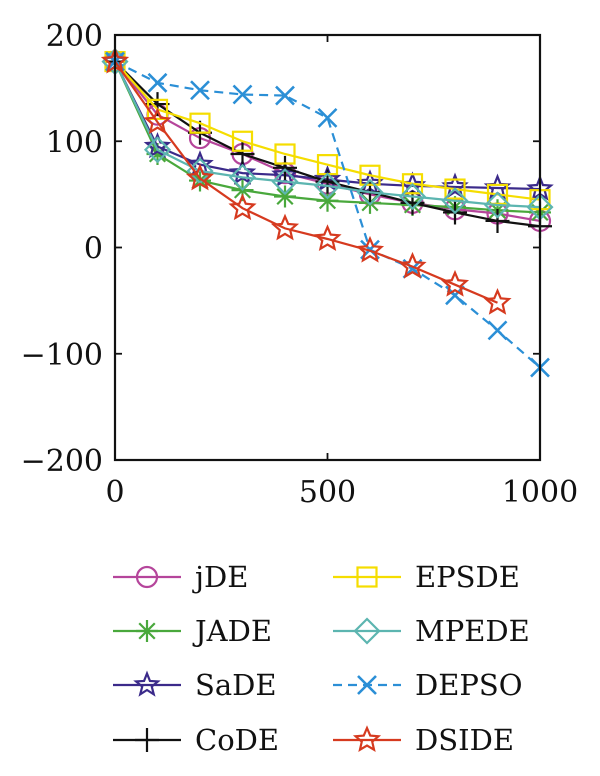 The height and width of the screenshot is (776, 600). I want to click on legend-marker-jde, so click(147, 577).